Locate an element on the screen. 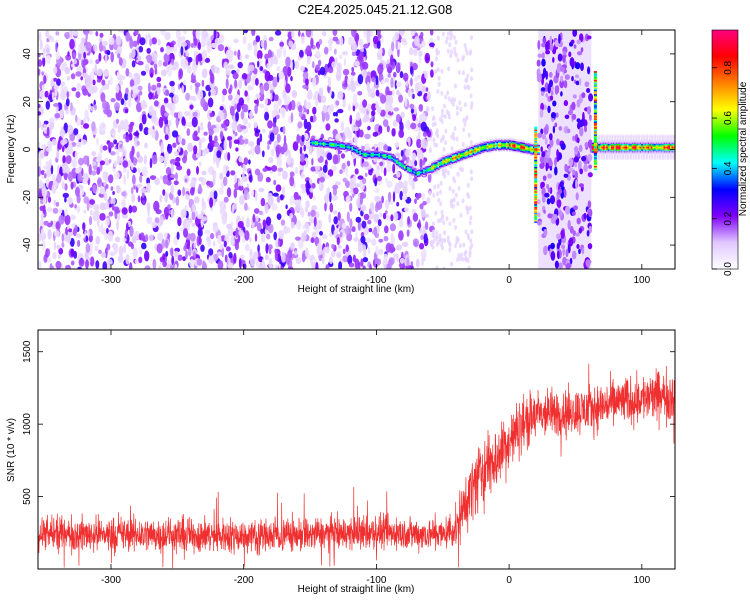 Image resolution: width=750 pixels, height=600 pixels. figure-title: C2E4.2025.045.21.12.G08 is located at coordinates (375, 9).